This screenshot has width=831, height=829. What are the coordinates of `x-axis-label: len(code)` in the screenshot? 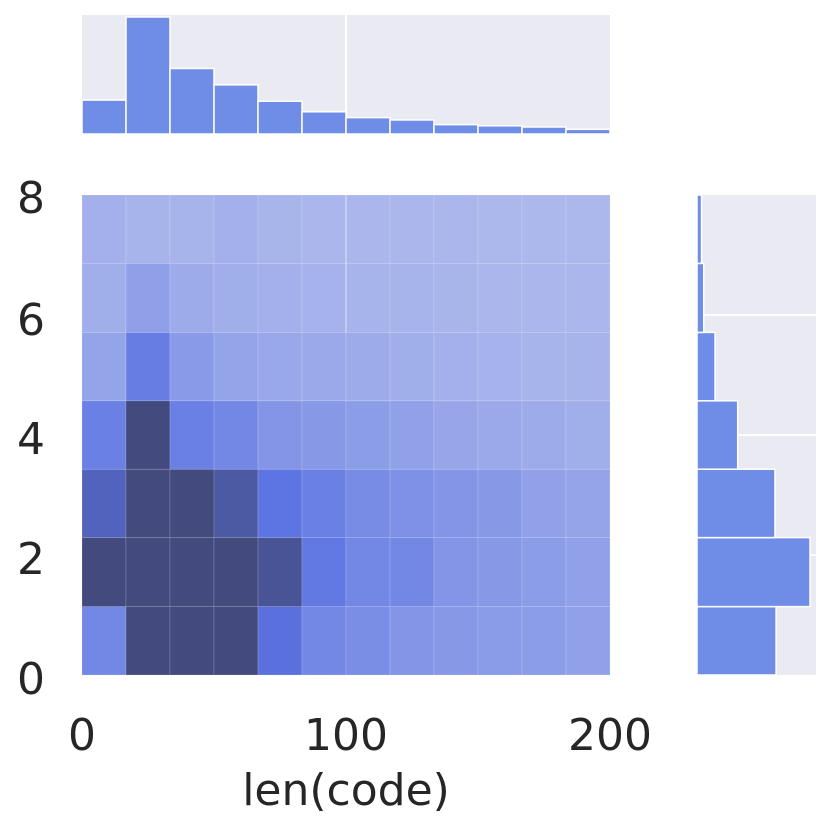 It's located at (346, 790).